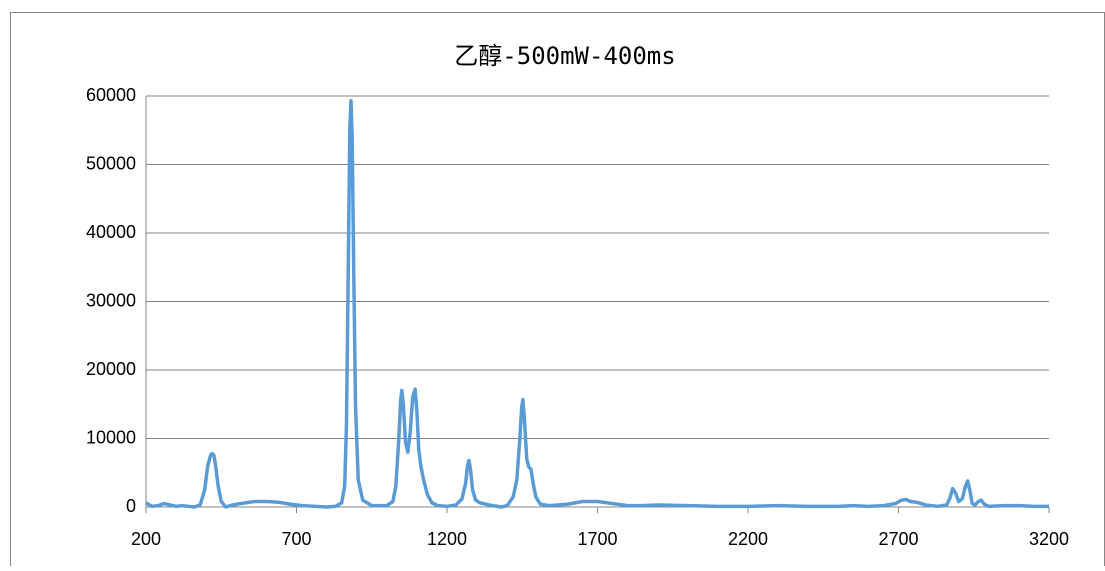 This screenshot has width=1105, height=571. I want to click on y-tick-label: 10000, so click(111, 437).